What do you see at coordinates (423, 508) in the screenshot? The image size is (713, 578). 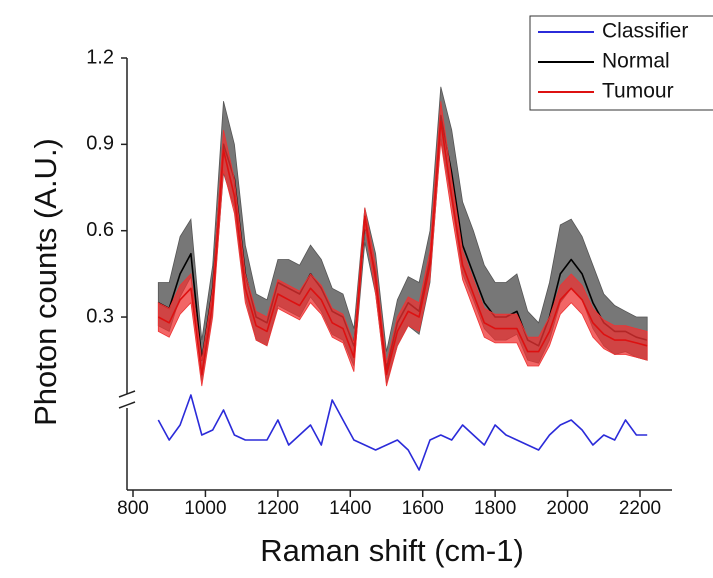 I see `x-tick-label: 1600` at bounding box center [423, 508].